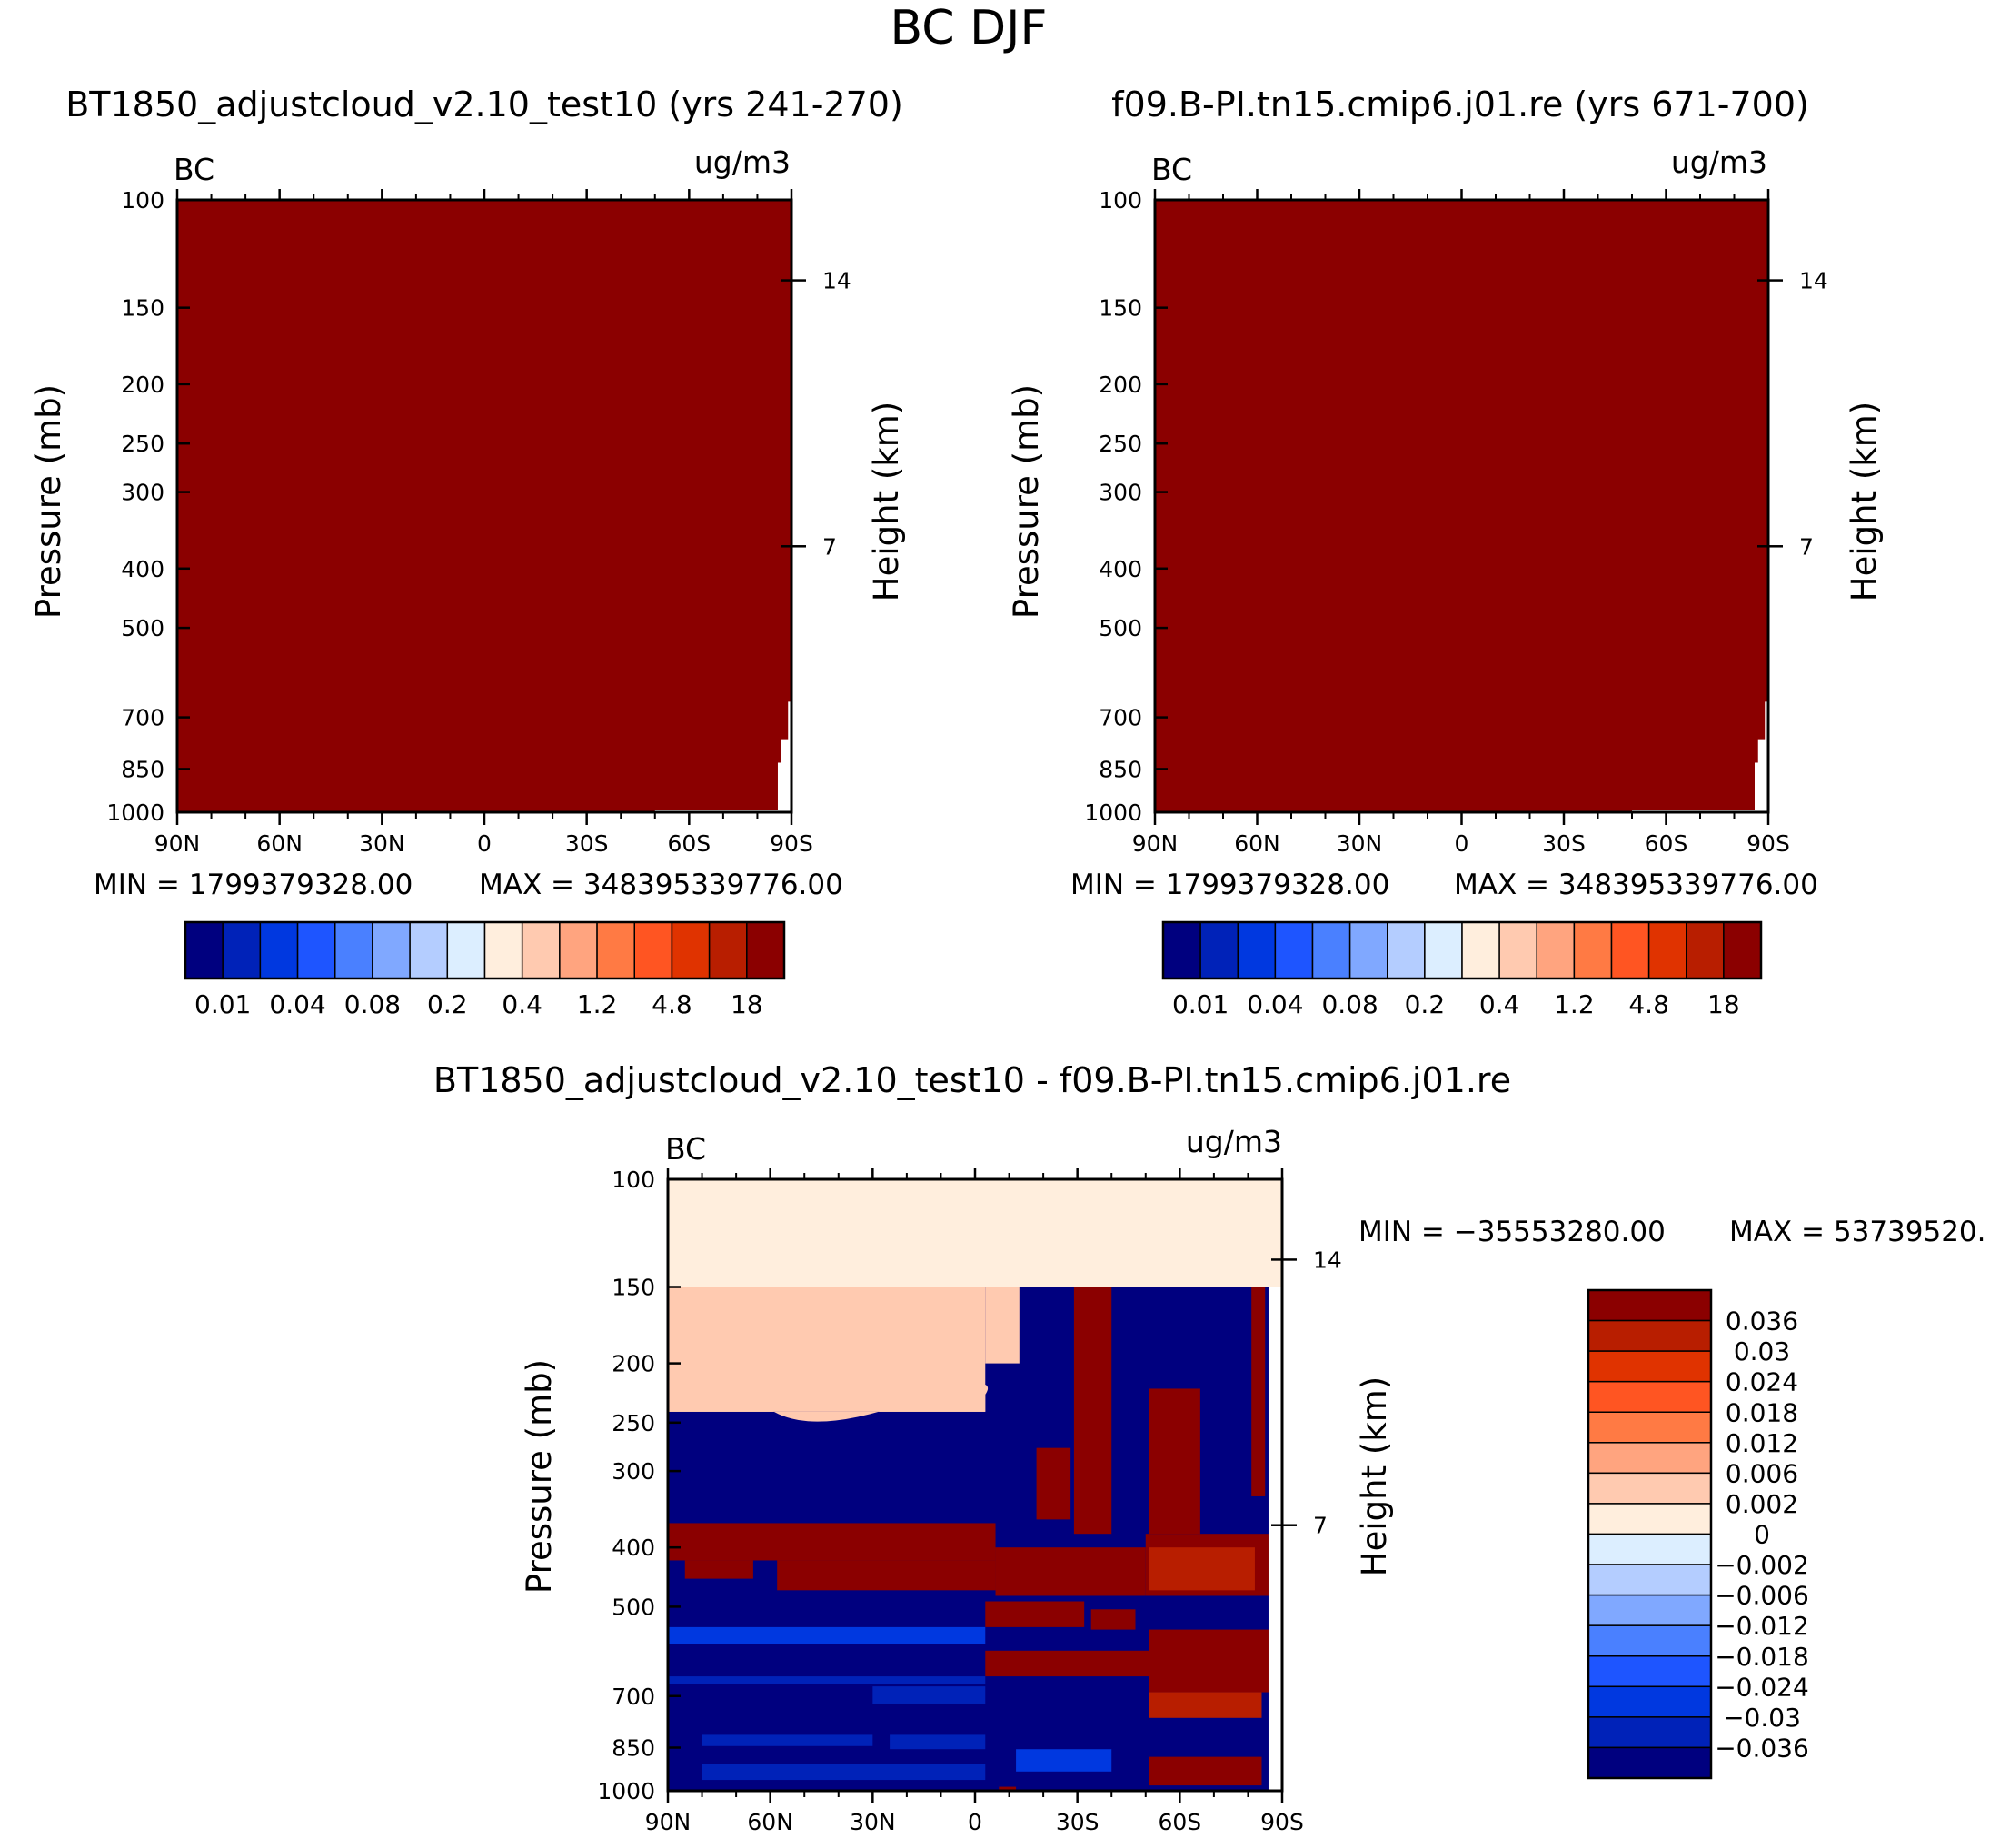  Describe the element at coordinates (827, 1350) in the screenshot. I see `contour-region-peach` at that location.